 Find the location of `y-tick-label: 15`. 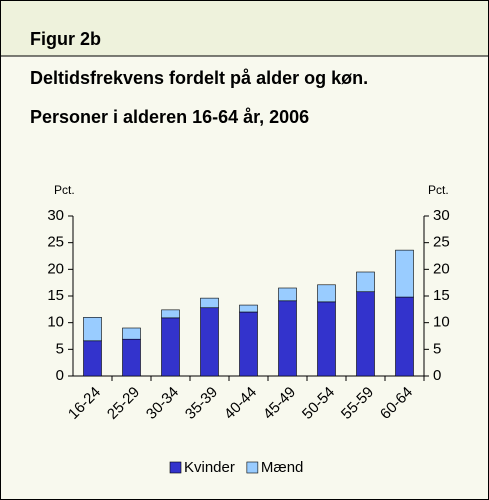

y-tick-label: 15 is located at coordinates (55, 295).